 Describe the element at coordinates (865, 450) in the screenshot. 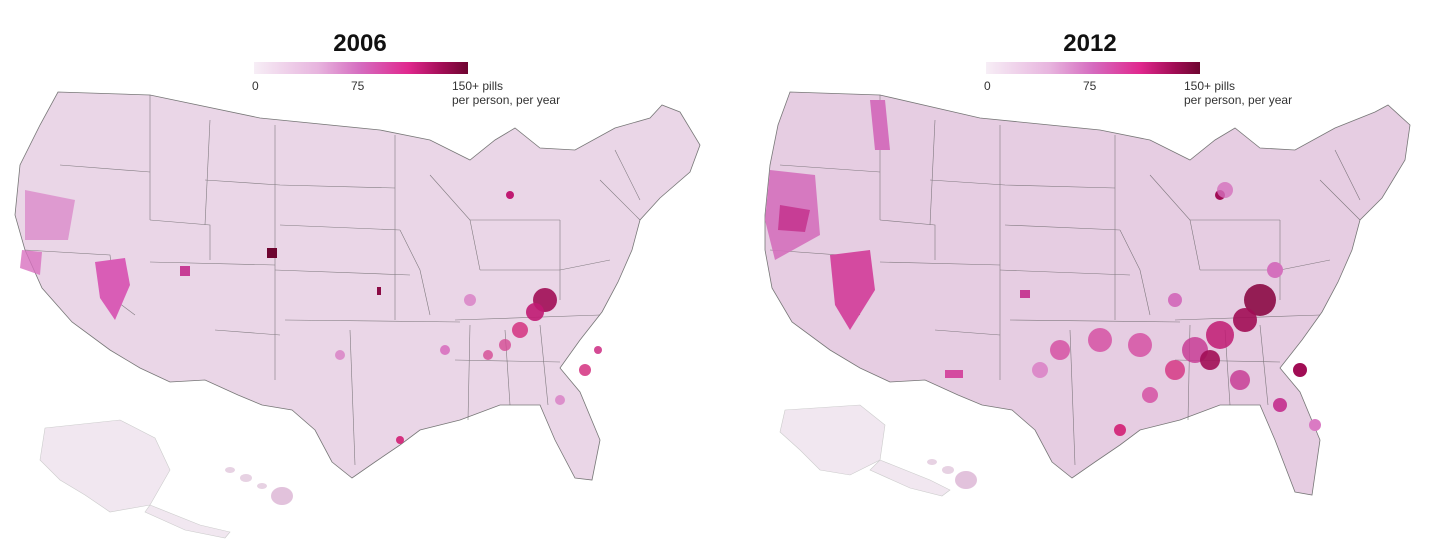

I see `alaska-2012` at that location.